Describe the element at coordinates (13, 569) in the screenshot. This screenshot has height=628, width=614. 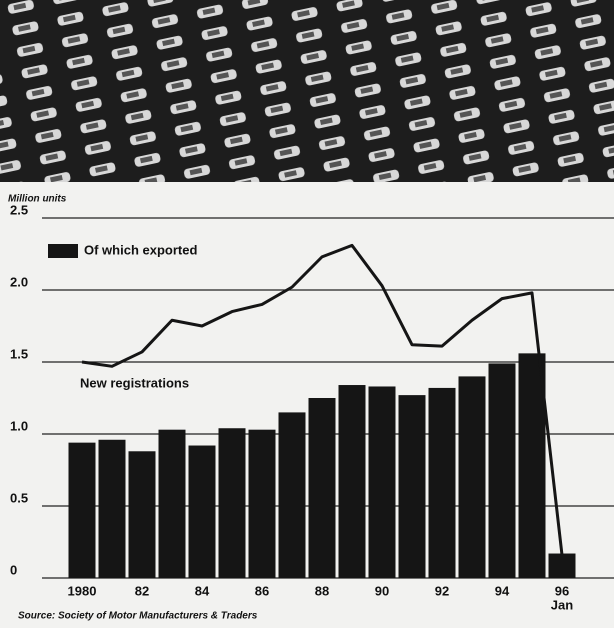
I see `y-tick-label: 0` at that location.